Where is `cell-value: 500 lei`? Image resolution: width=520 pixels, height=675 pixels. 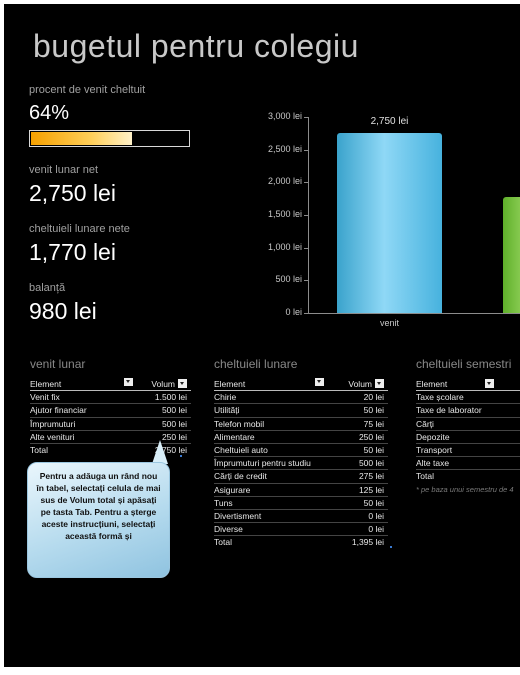
cell-value: 500 lei is located at coordinates (174, 410).